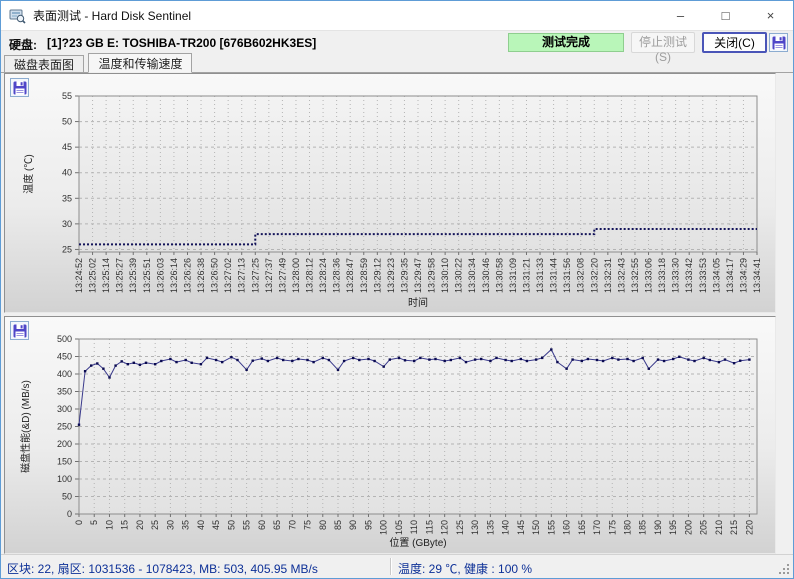  I want to click on close-window-button: ×, so click(770, 15).